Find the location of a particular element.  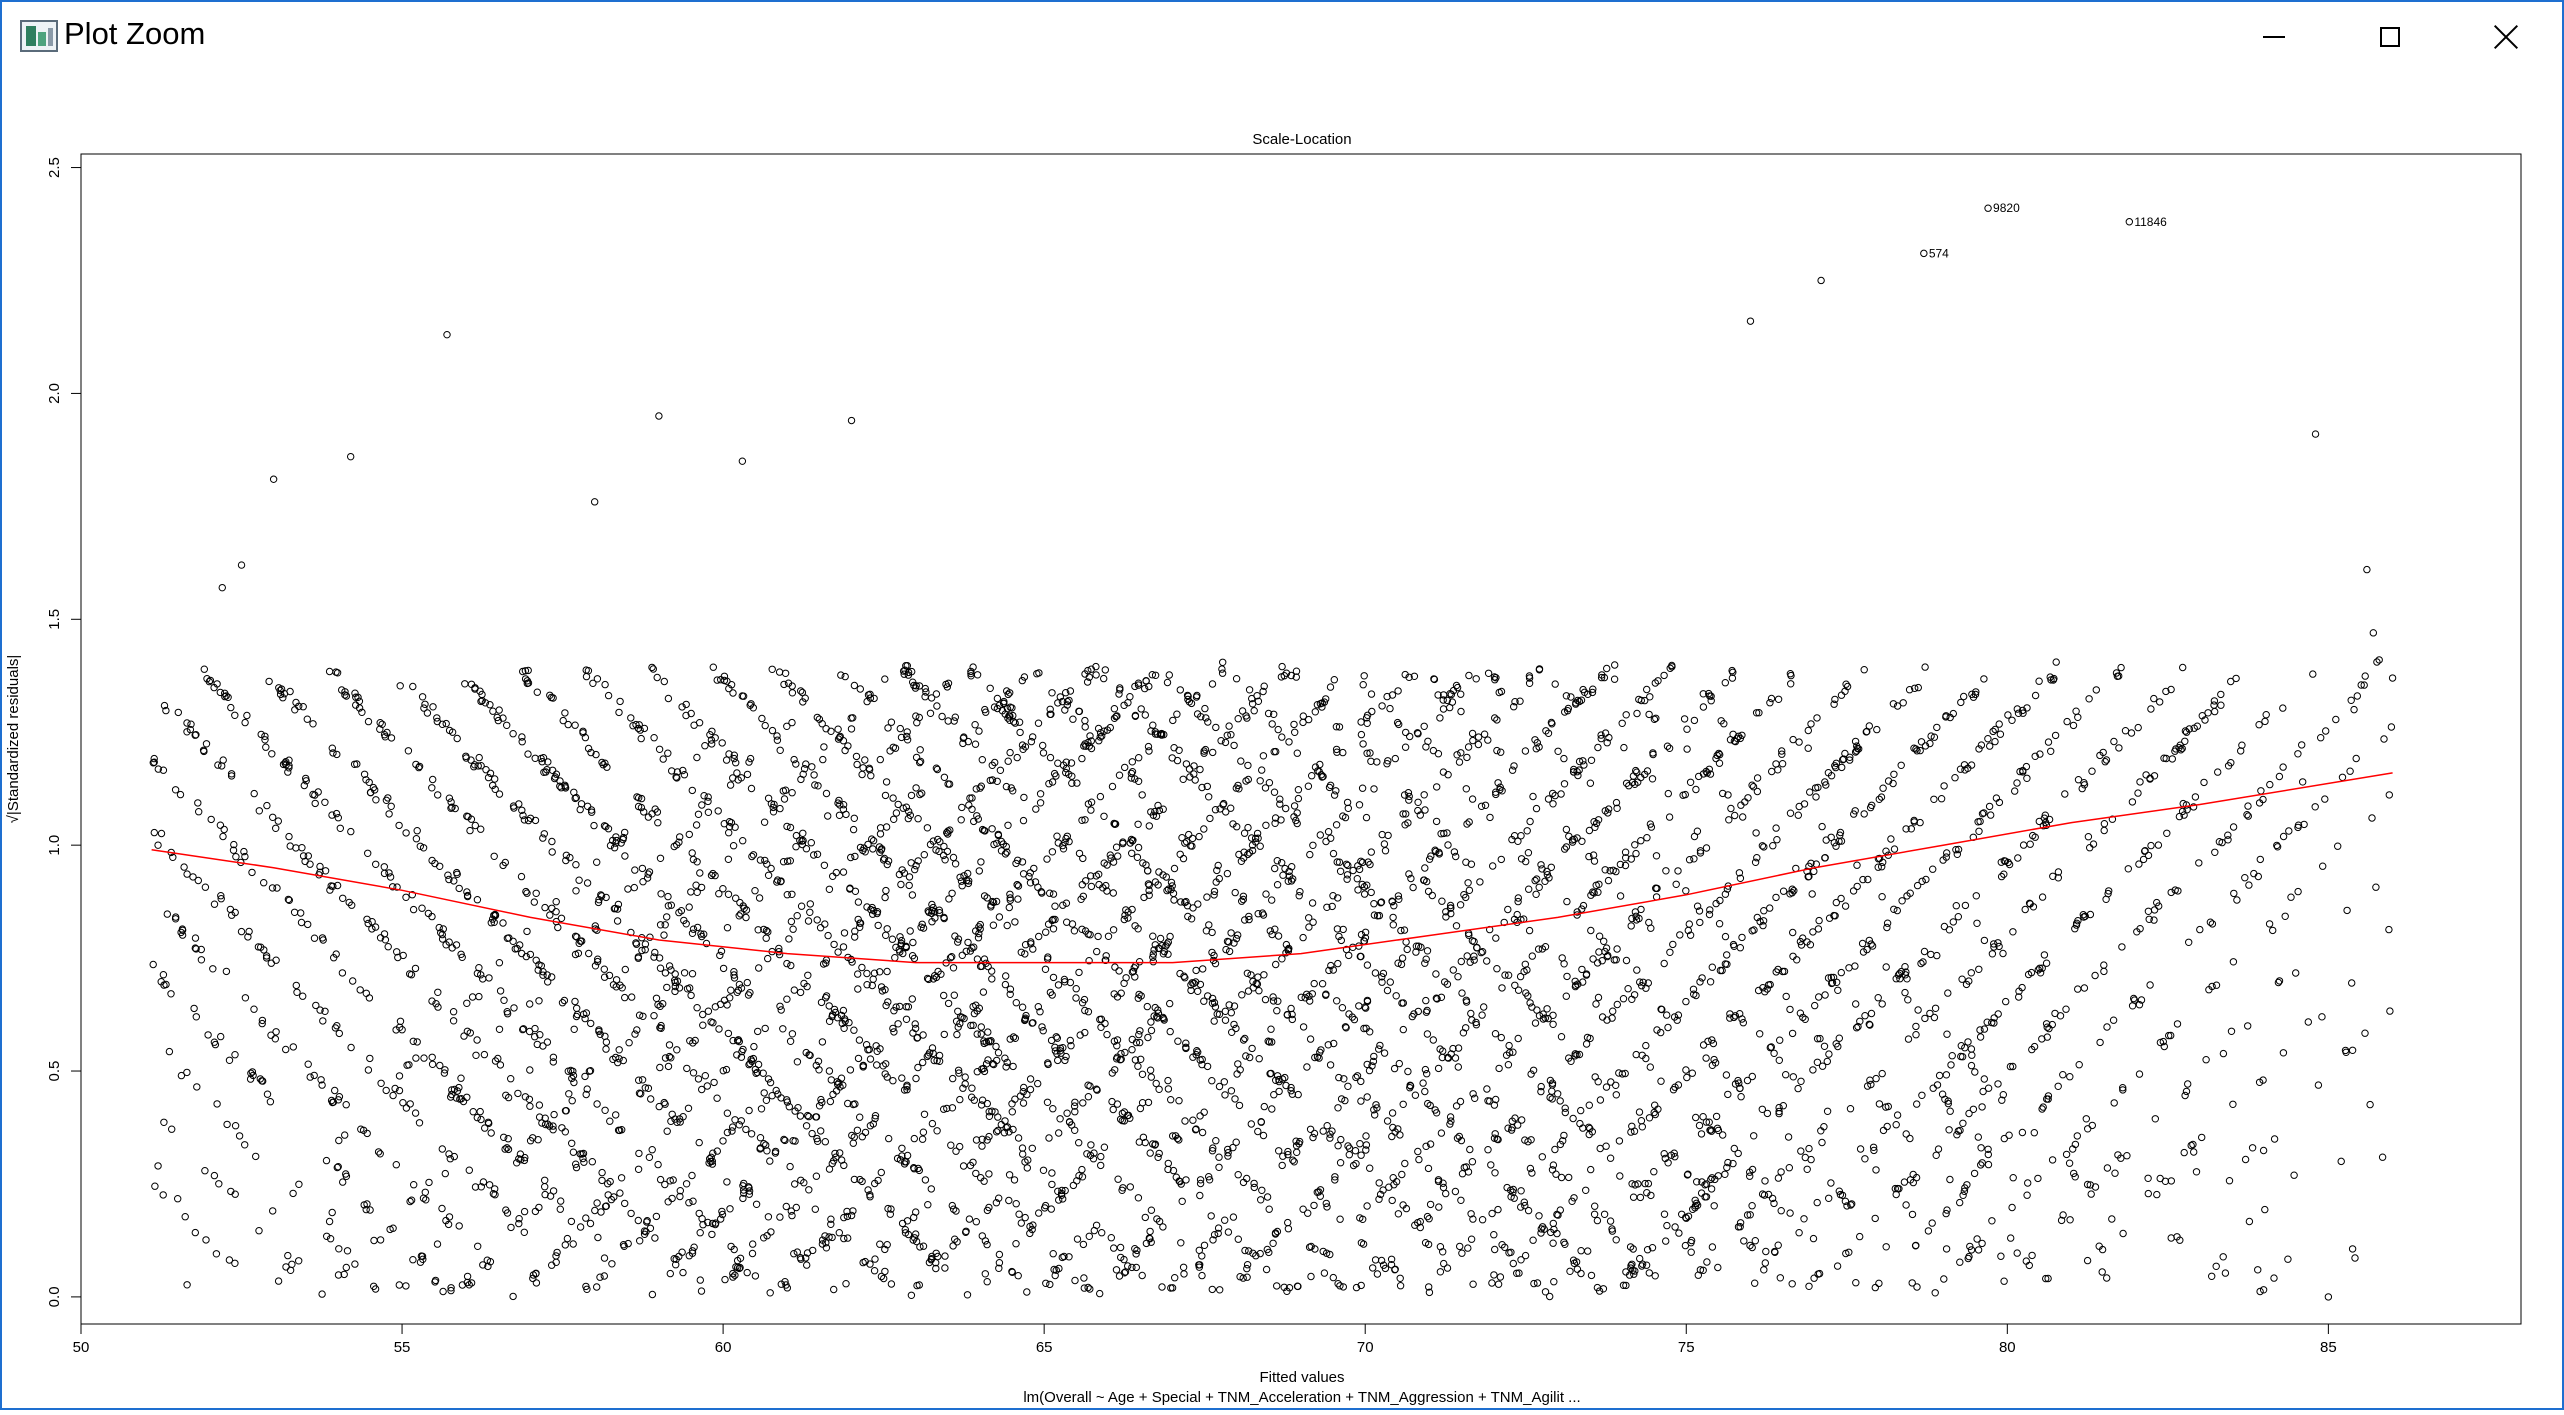

maximize-button is located at coordinates (2390, 37).